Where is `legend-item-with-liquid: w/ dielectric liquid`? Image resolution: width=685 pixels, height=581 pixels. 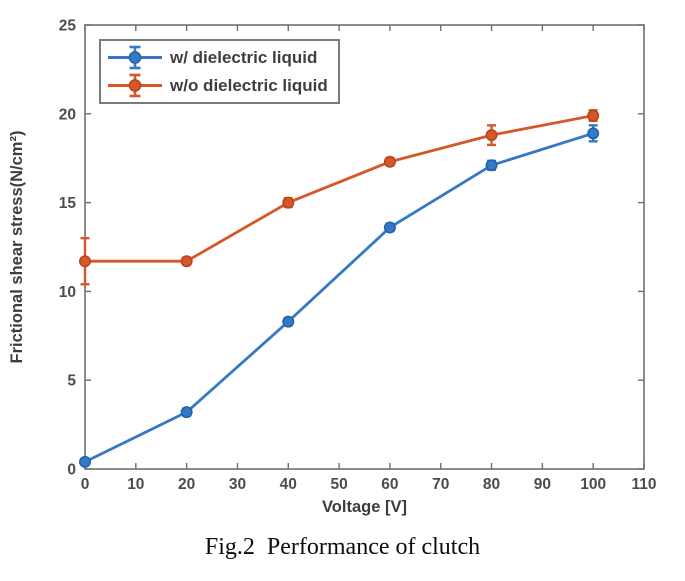 legend-item-with-liquid: w/ dielectric liquid is located at coordinates (217, 57).